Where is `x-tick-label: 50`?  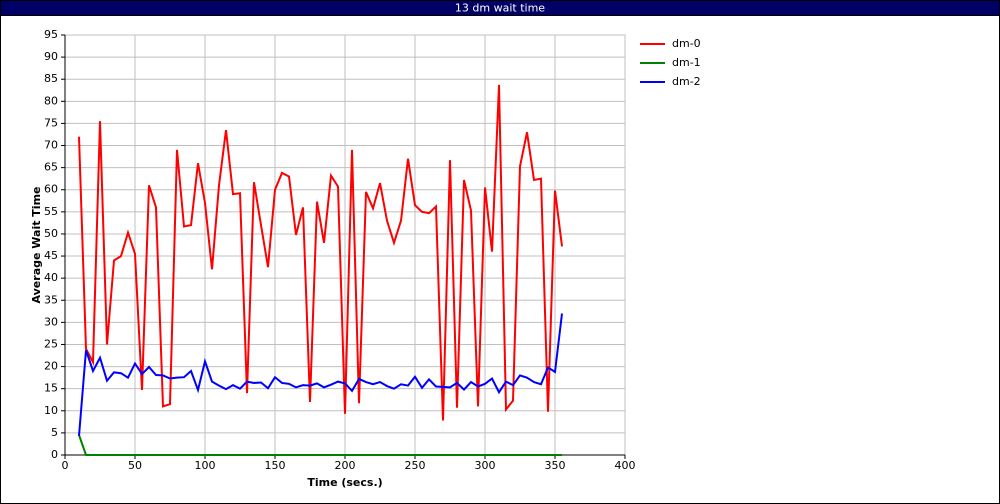 x-tick-label: 50 is located at coordinates (135, 465).